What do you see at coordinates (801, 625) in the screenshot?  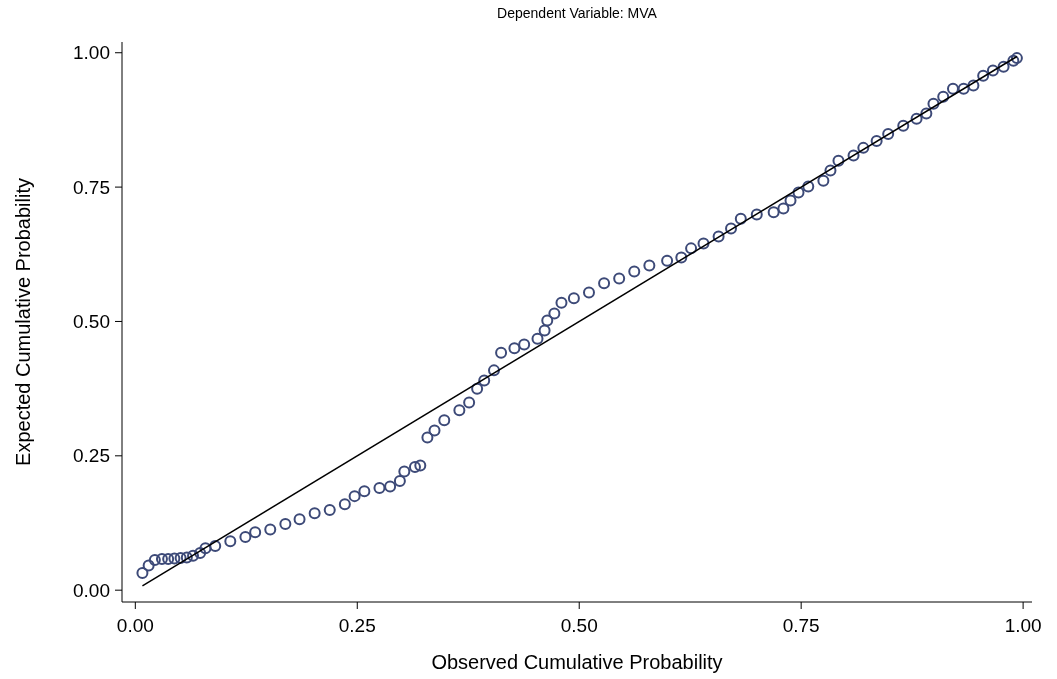 I see `x-tick-label: 0.75` at bounding box center [801, 625].